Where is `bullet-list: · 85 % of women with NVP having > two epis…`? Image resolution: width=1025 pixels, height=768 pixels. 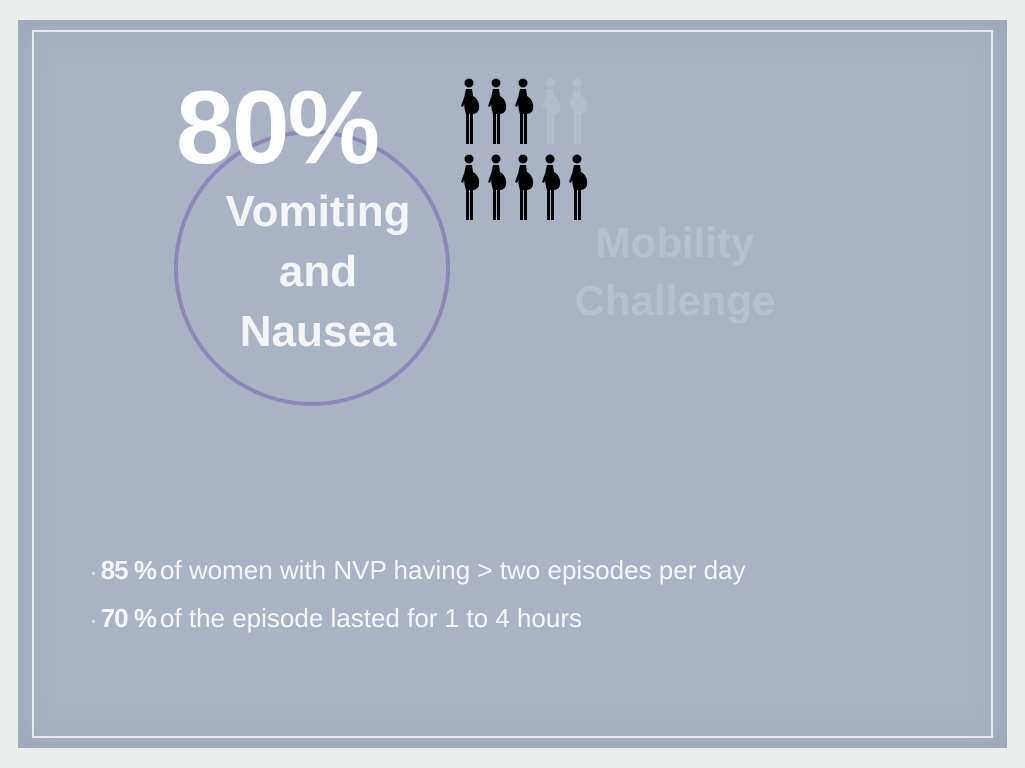
bullet-list: · 85 % of women with NVP having > two epis… is located at coordinates (418, 600).